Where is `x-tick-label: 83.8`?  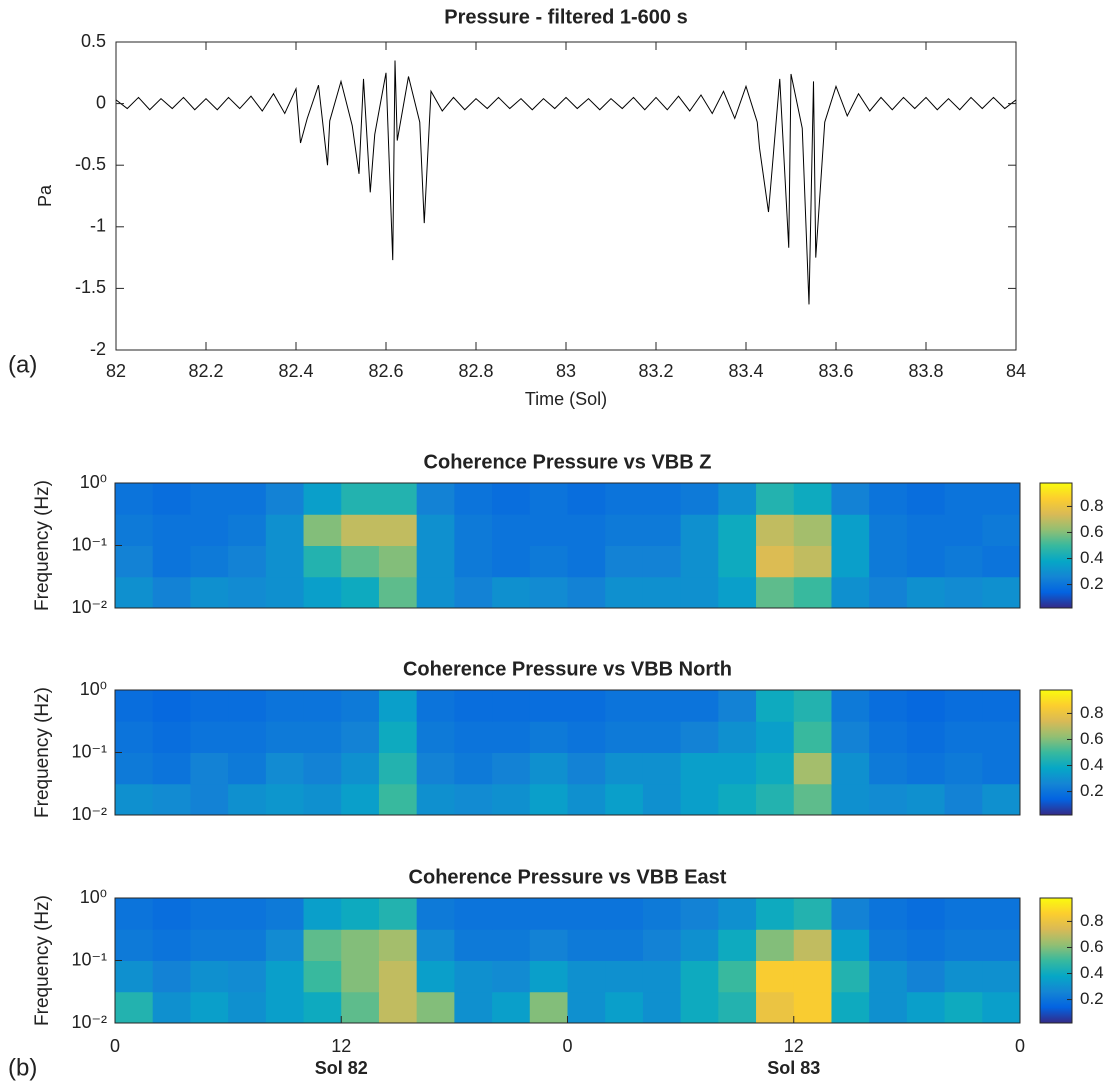
x-tick-label: 83.8 is located at coordinates (925, 371).